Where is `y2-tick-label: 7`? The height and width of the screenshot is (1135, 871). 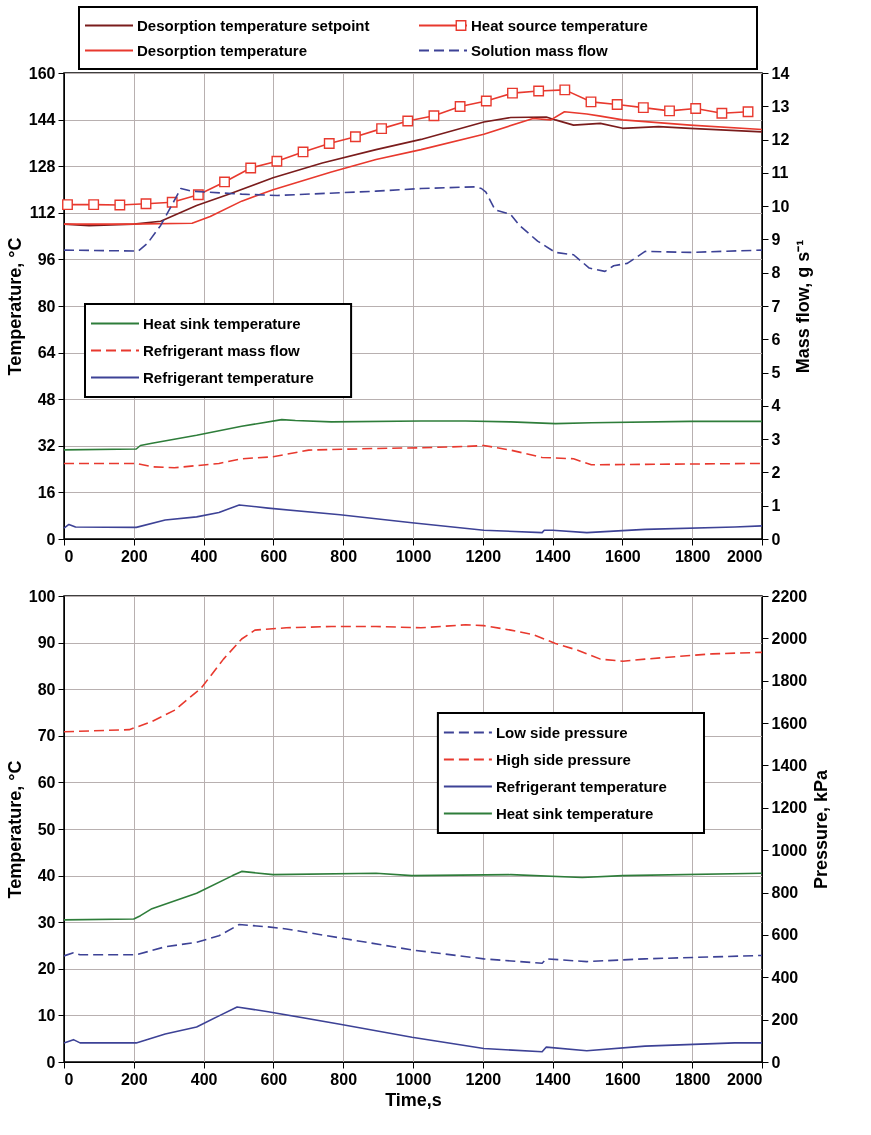
y2-tick-label: 7 is located at coordinates (776, 306).